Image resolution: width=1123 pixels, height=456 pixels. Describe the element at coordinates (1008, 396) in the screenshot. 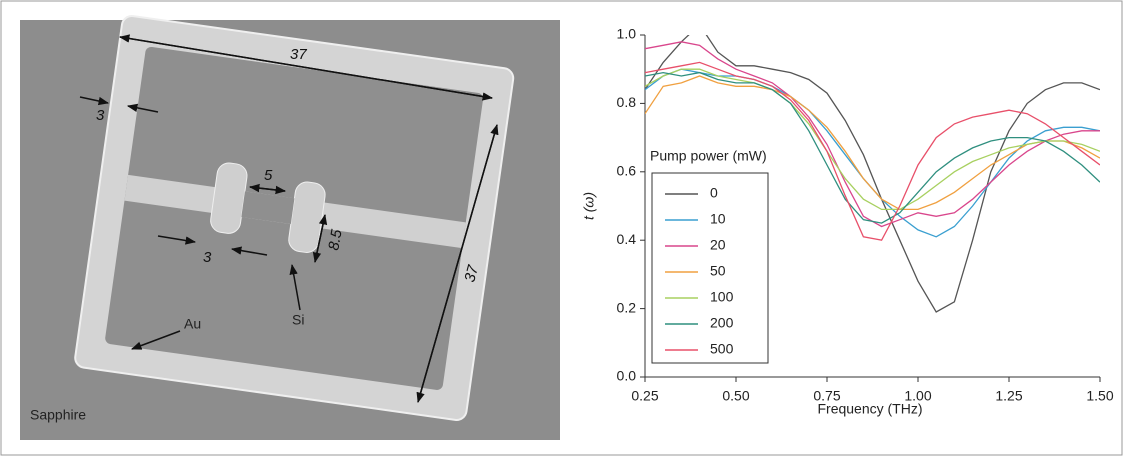

I see `x-tick-label: 1.25` at that location.